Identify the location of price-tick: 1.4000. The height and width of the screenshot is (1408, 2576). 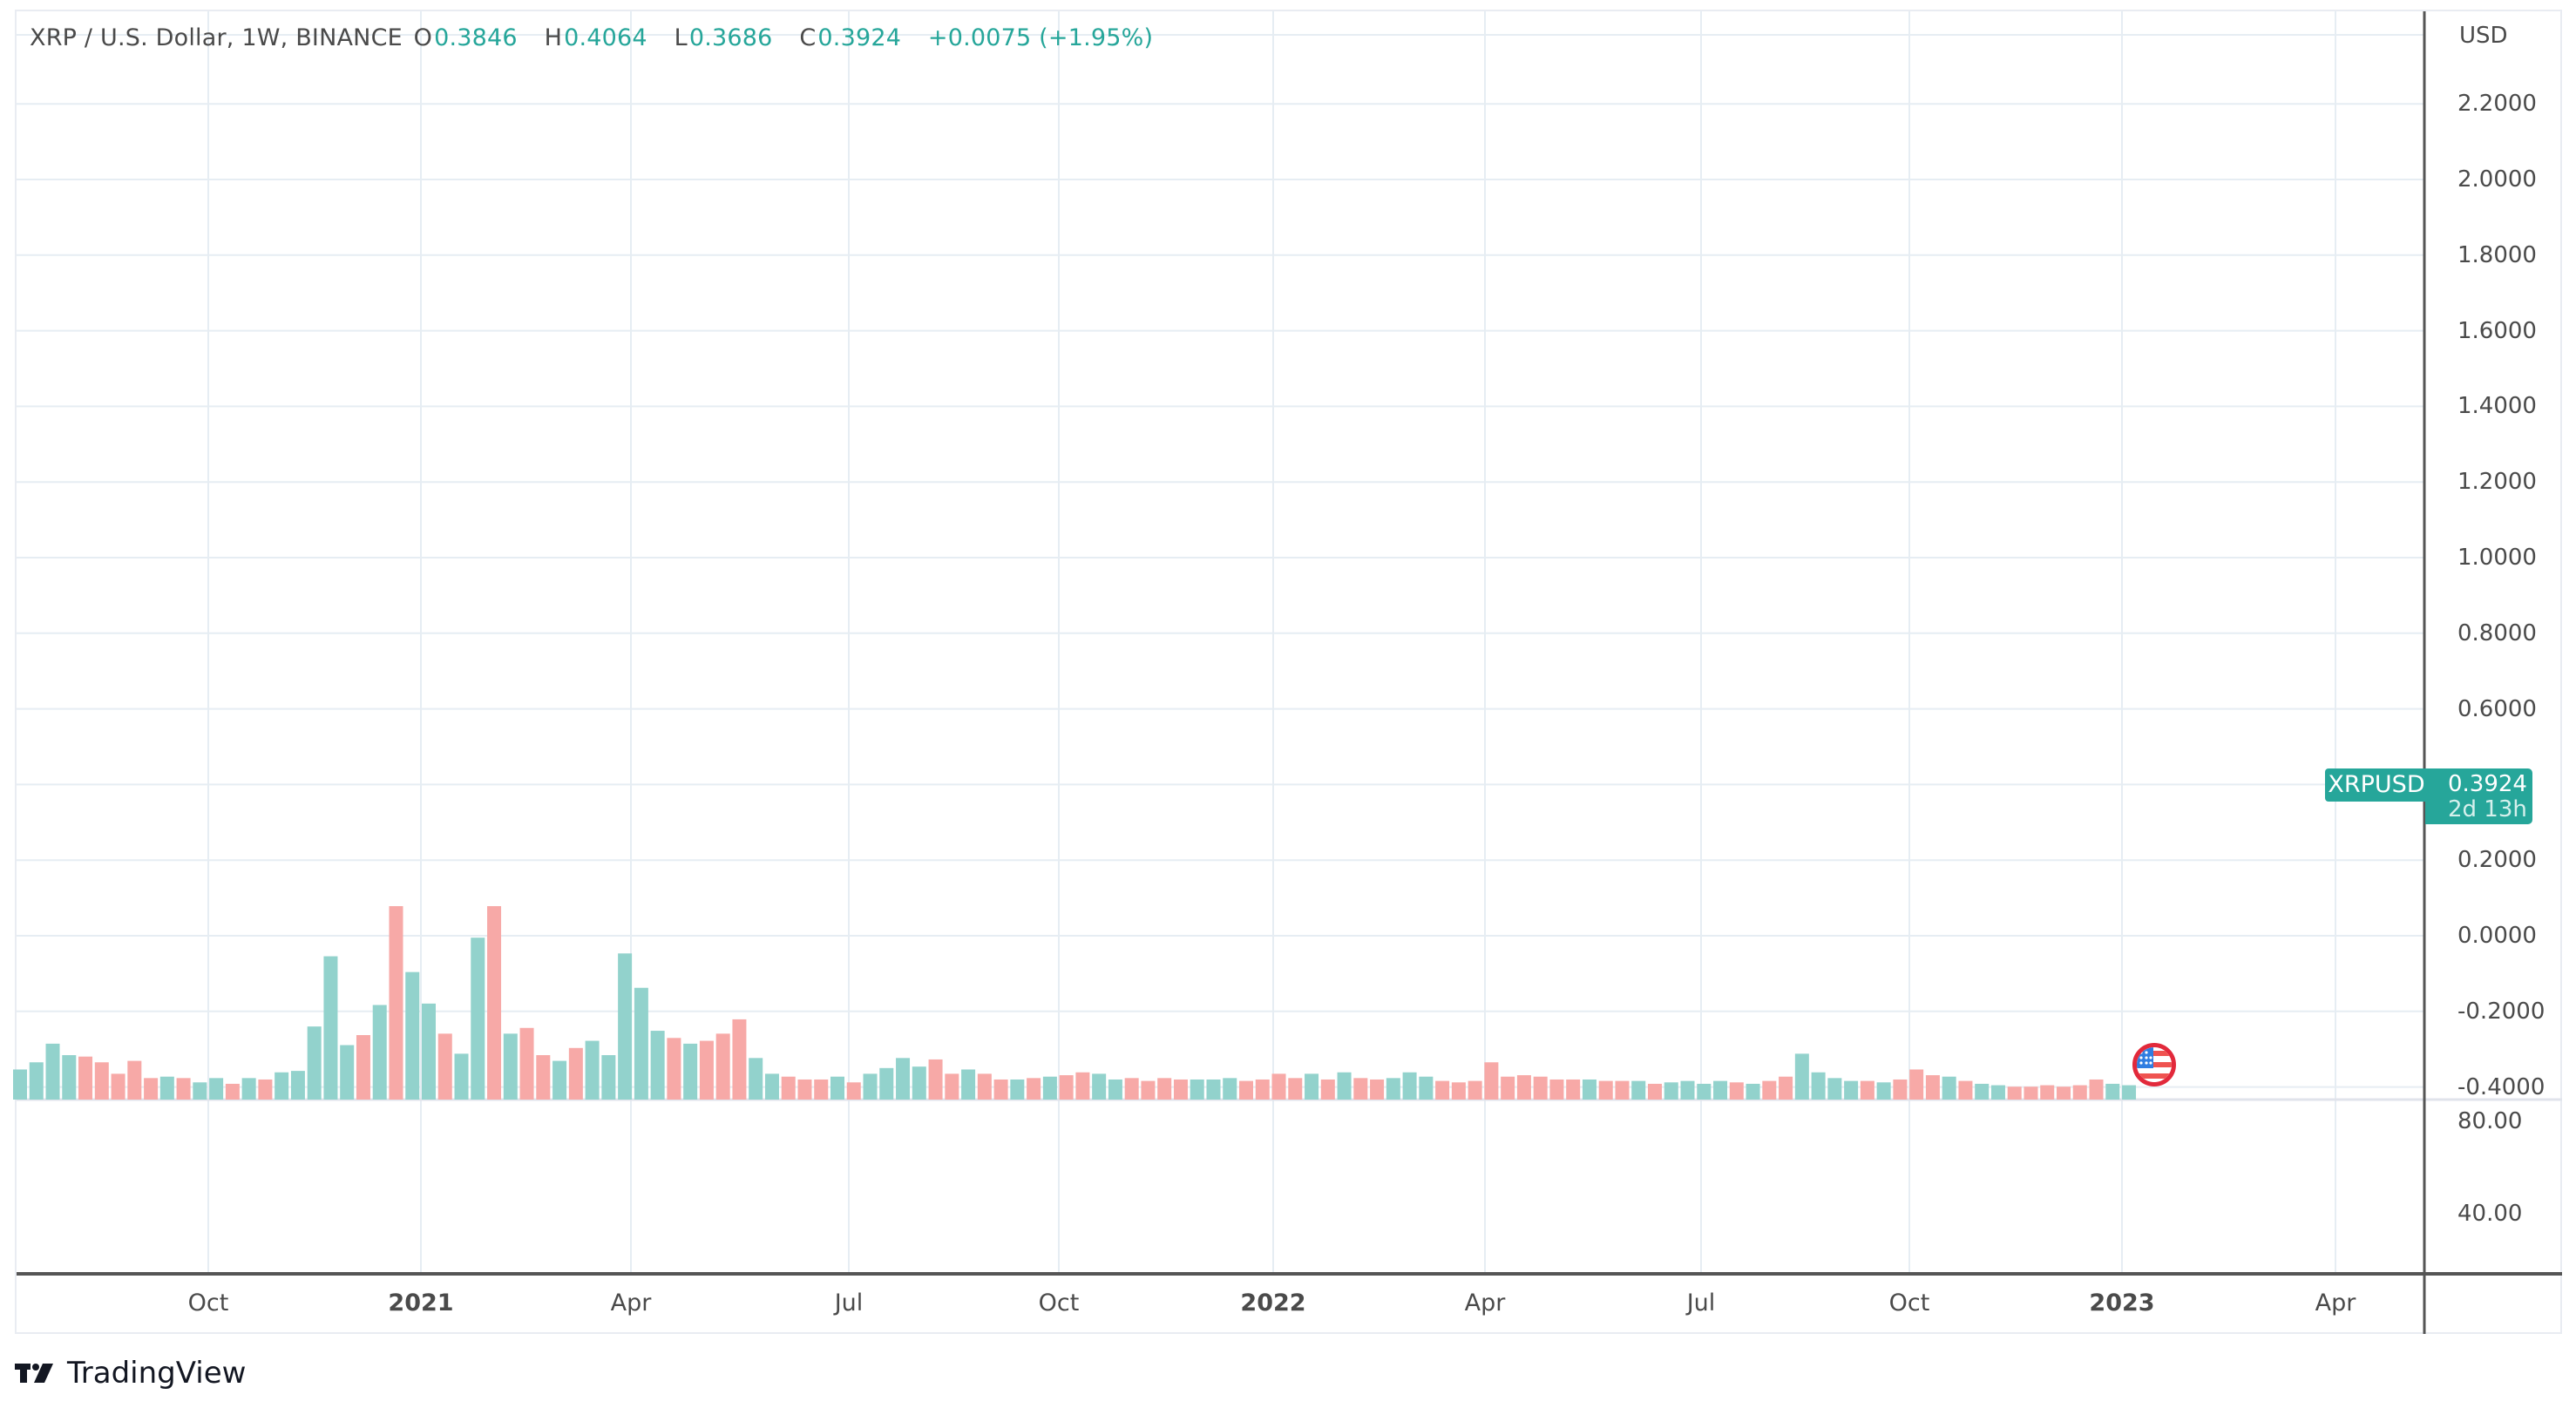
(2497, 406).